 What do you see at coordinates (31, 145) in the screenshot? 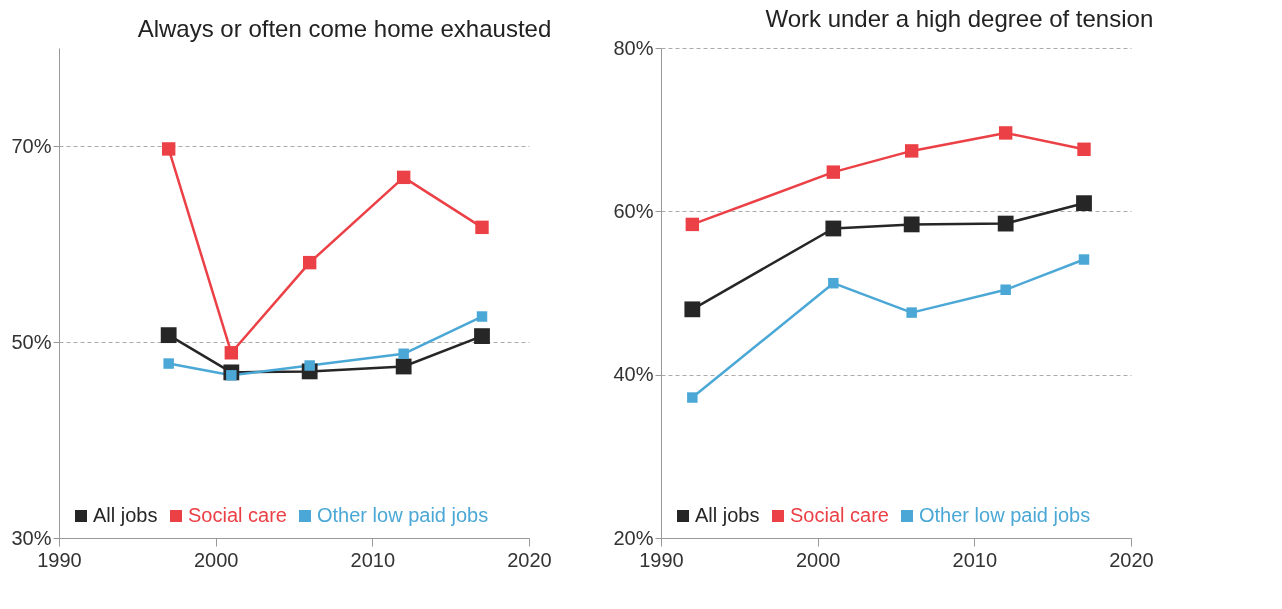
I see `y-tick-label: 70%` at bounding box center [31, 145].